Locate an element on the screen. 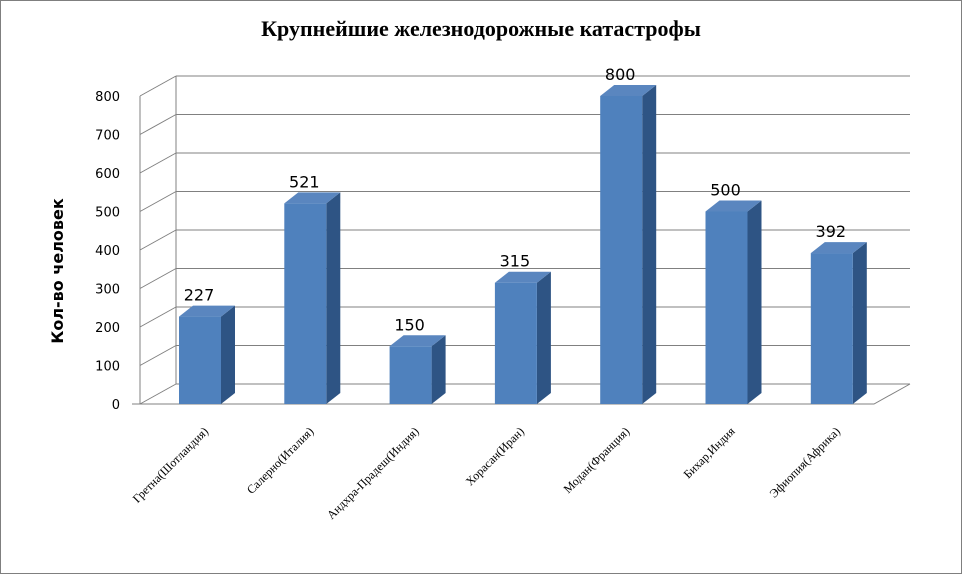  y-tick-label: 200 is located at coordinates (107, 328).